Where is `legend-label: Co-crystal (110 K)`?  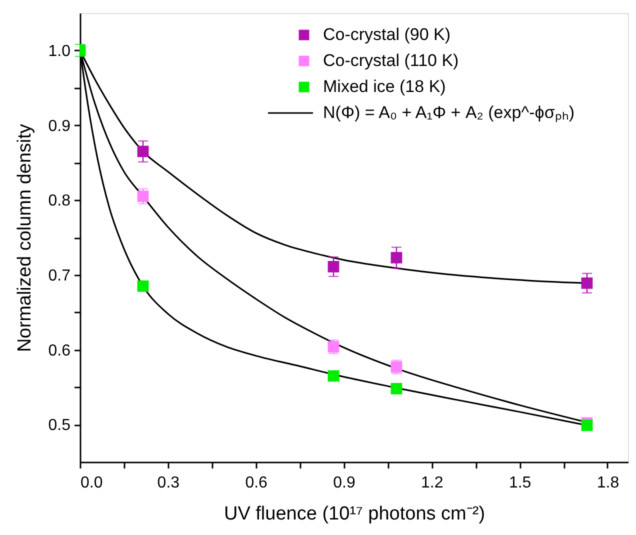 legend-label: Co-crystal (110 K) is located at coordinates (391, 60).